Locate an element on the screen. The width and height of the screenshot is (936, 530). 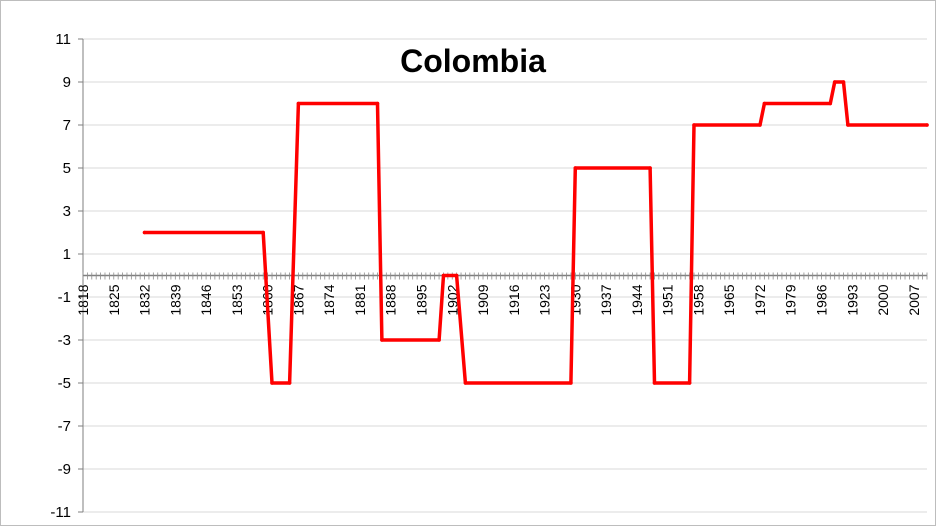
x-tick-label: 1986 is located at coordinates (822, 299).